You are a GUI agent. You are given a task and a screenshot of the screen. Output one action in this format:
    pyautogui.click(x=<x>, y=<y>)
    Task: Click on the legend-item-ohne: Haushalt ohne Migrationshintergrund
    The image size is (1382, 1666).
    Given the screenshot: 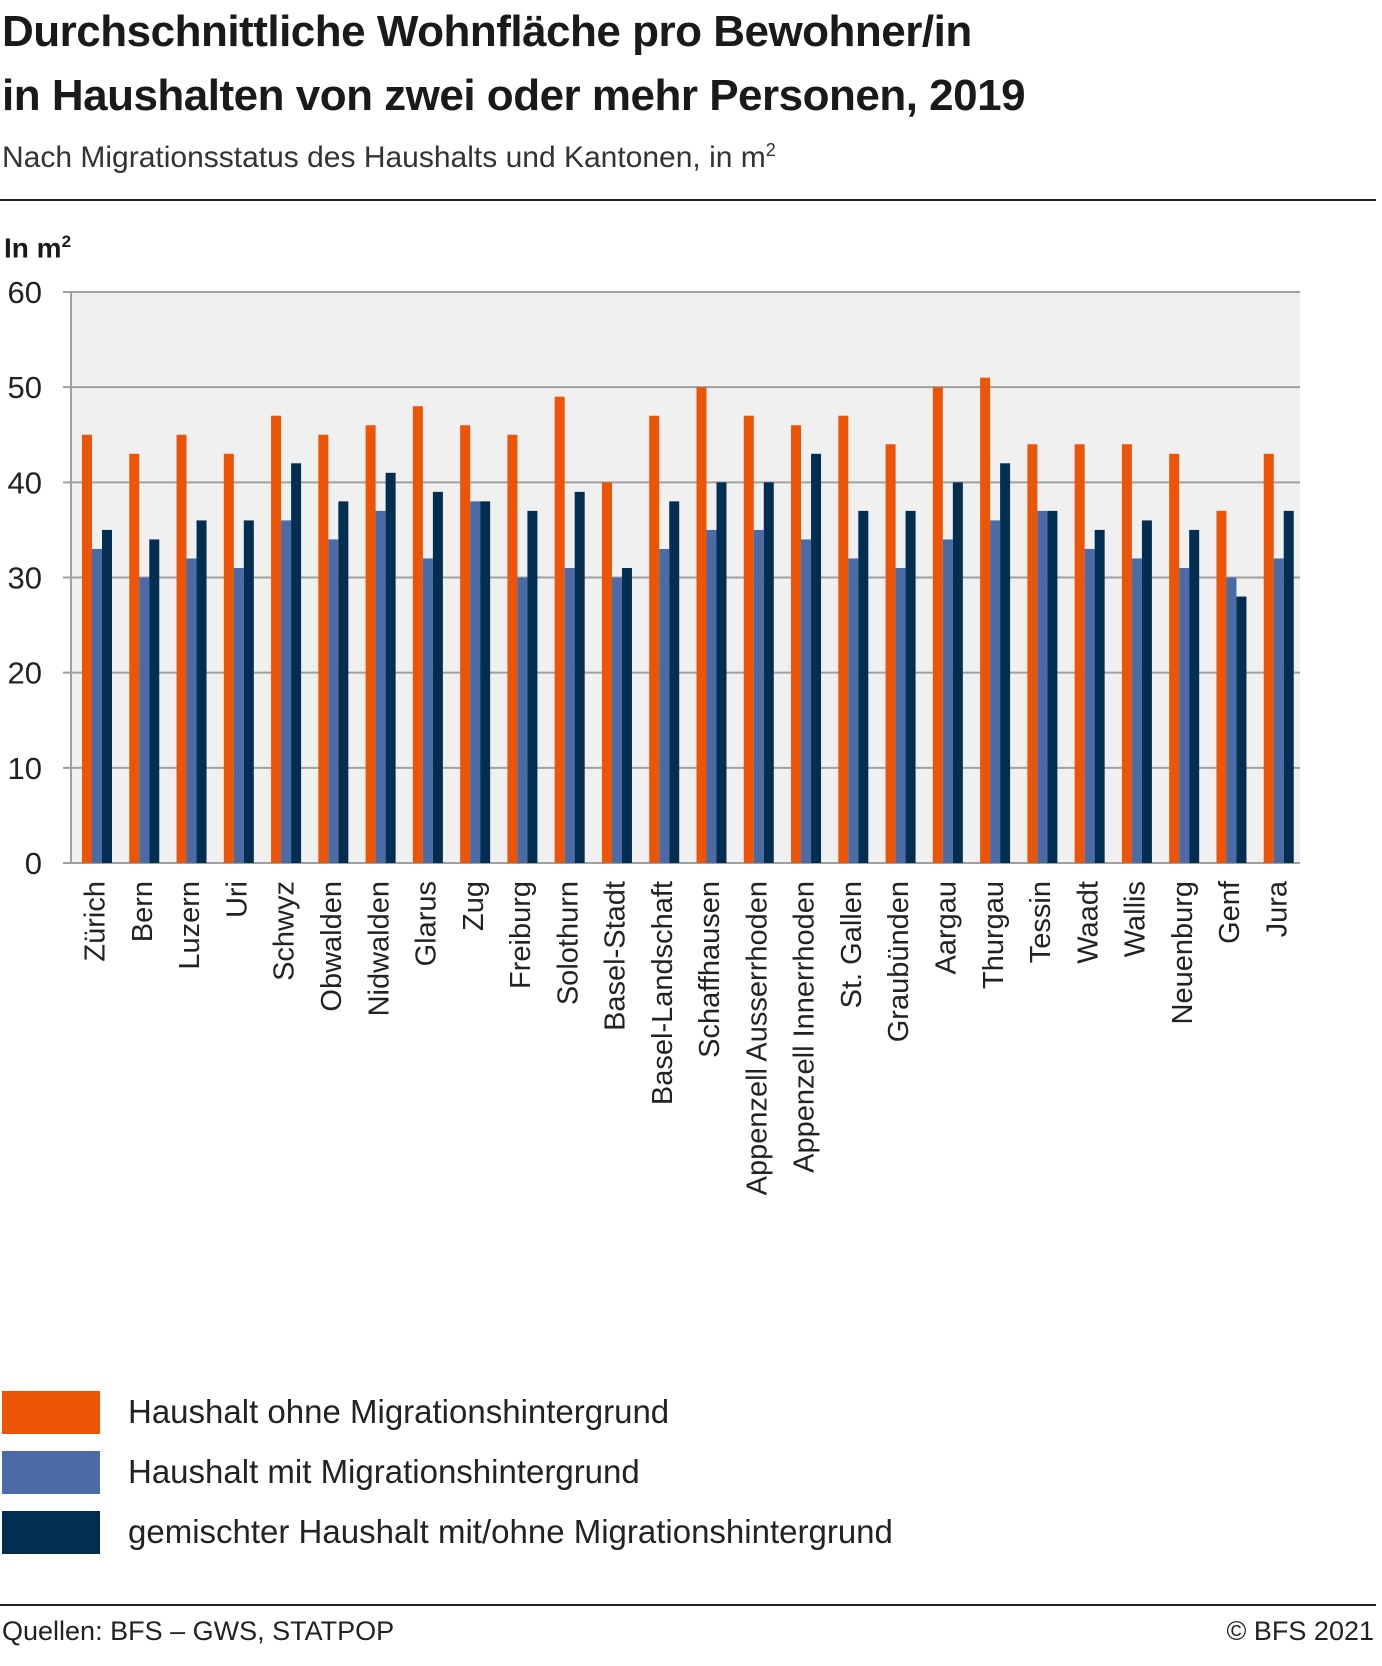 What is the action you would take?
    pyautogui.click(x=447, y=1412)
    